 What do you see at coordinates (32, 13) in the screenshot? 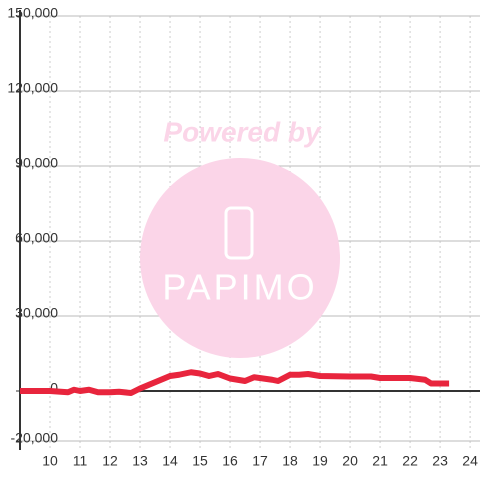
I see `y-tick-label: 150,000` at bounding box center [32, 13].